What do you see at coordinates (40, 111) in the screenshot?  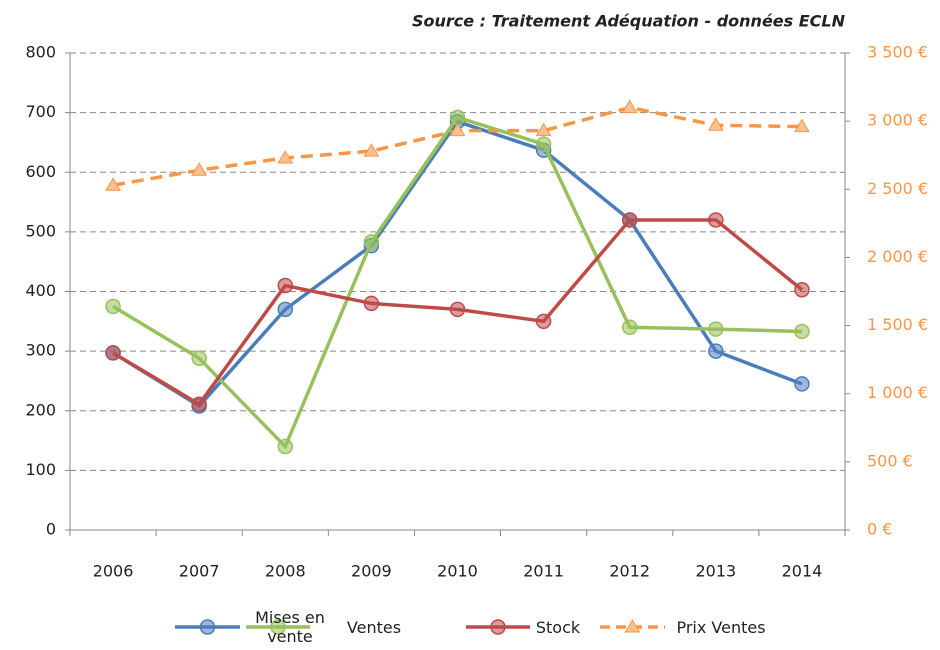 I see `y-tick-label: 700` at bounding box center [40, 111].